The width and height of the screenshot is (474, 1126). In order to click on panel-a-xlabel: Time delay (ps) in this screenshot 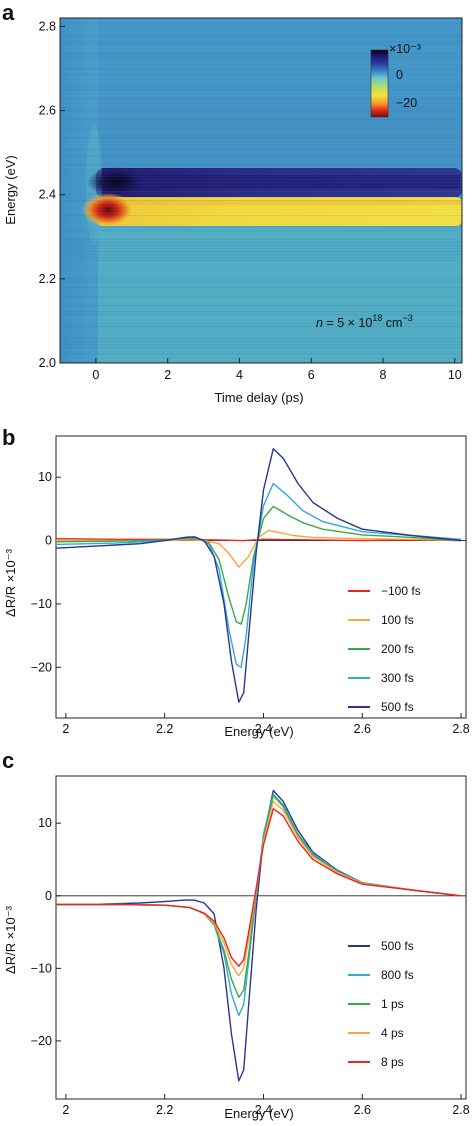, I will do `click(258, 397)`.